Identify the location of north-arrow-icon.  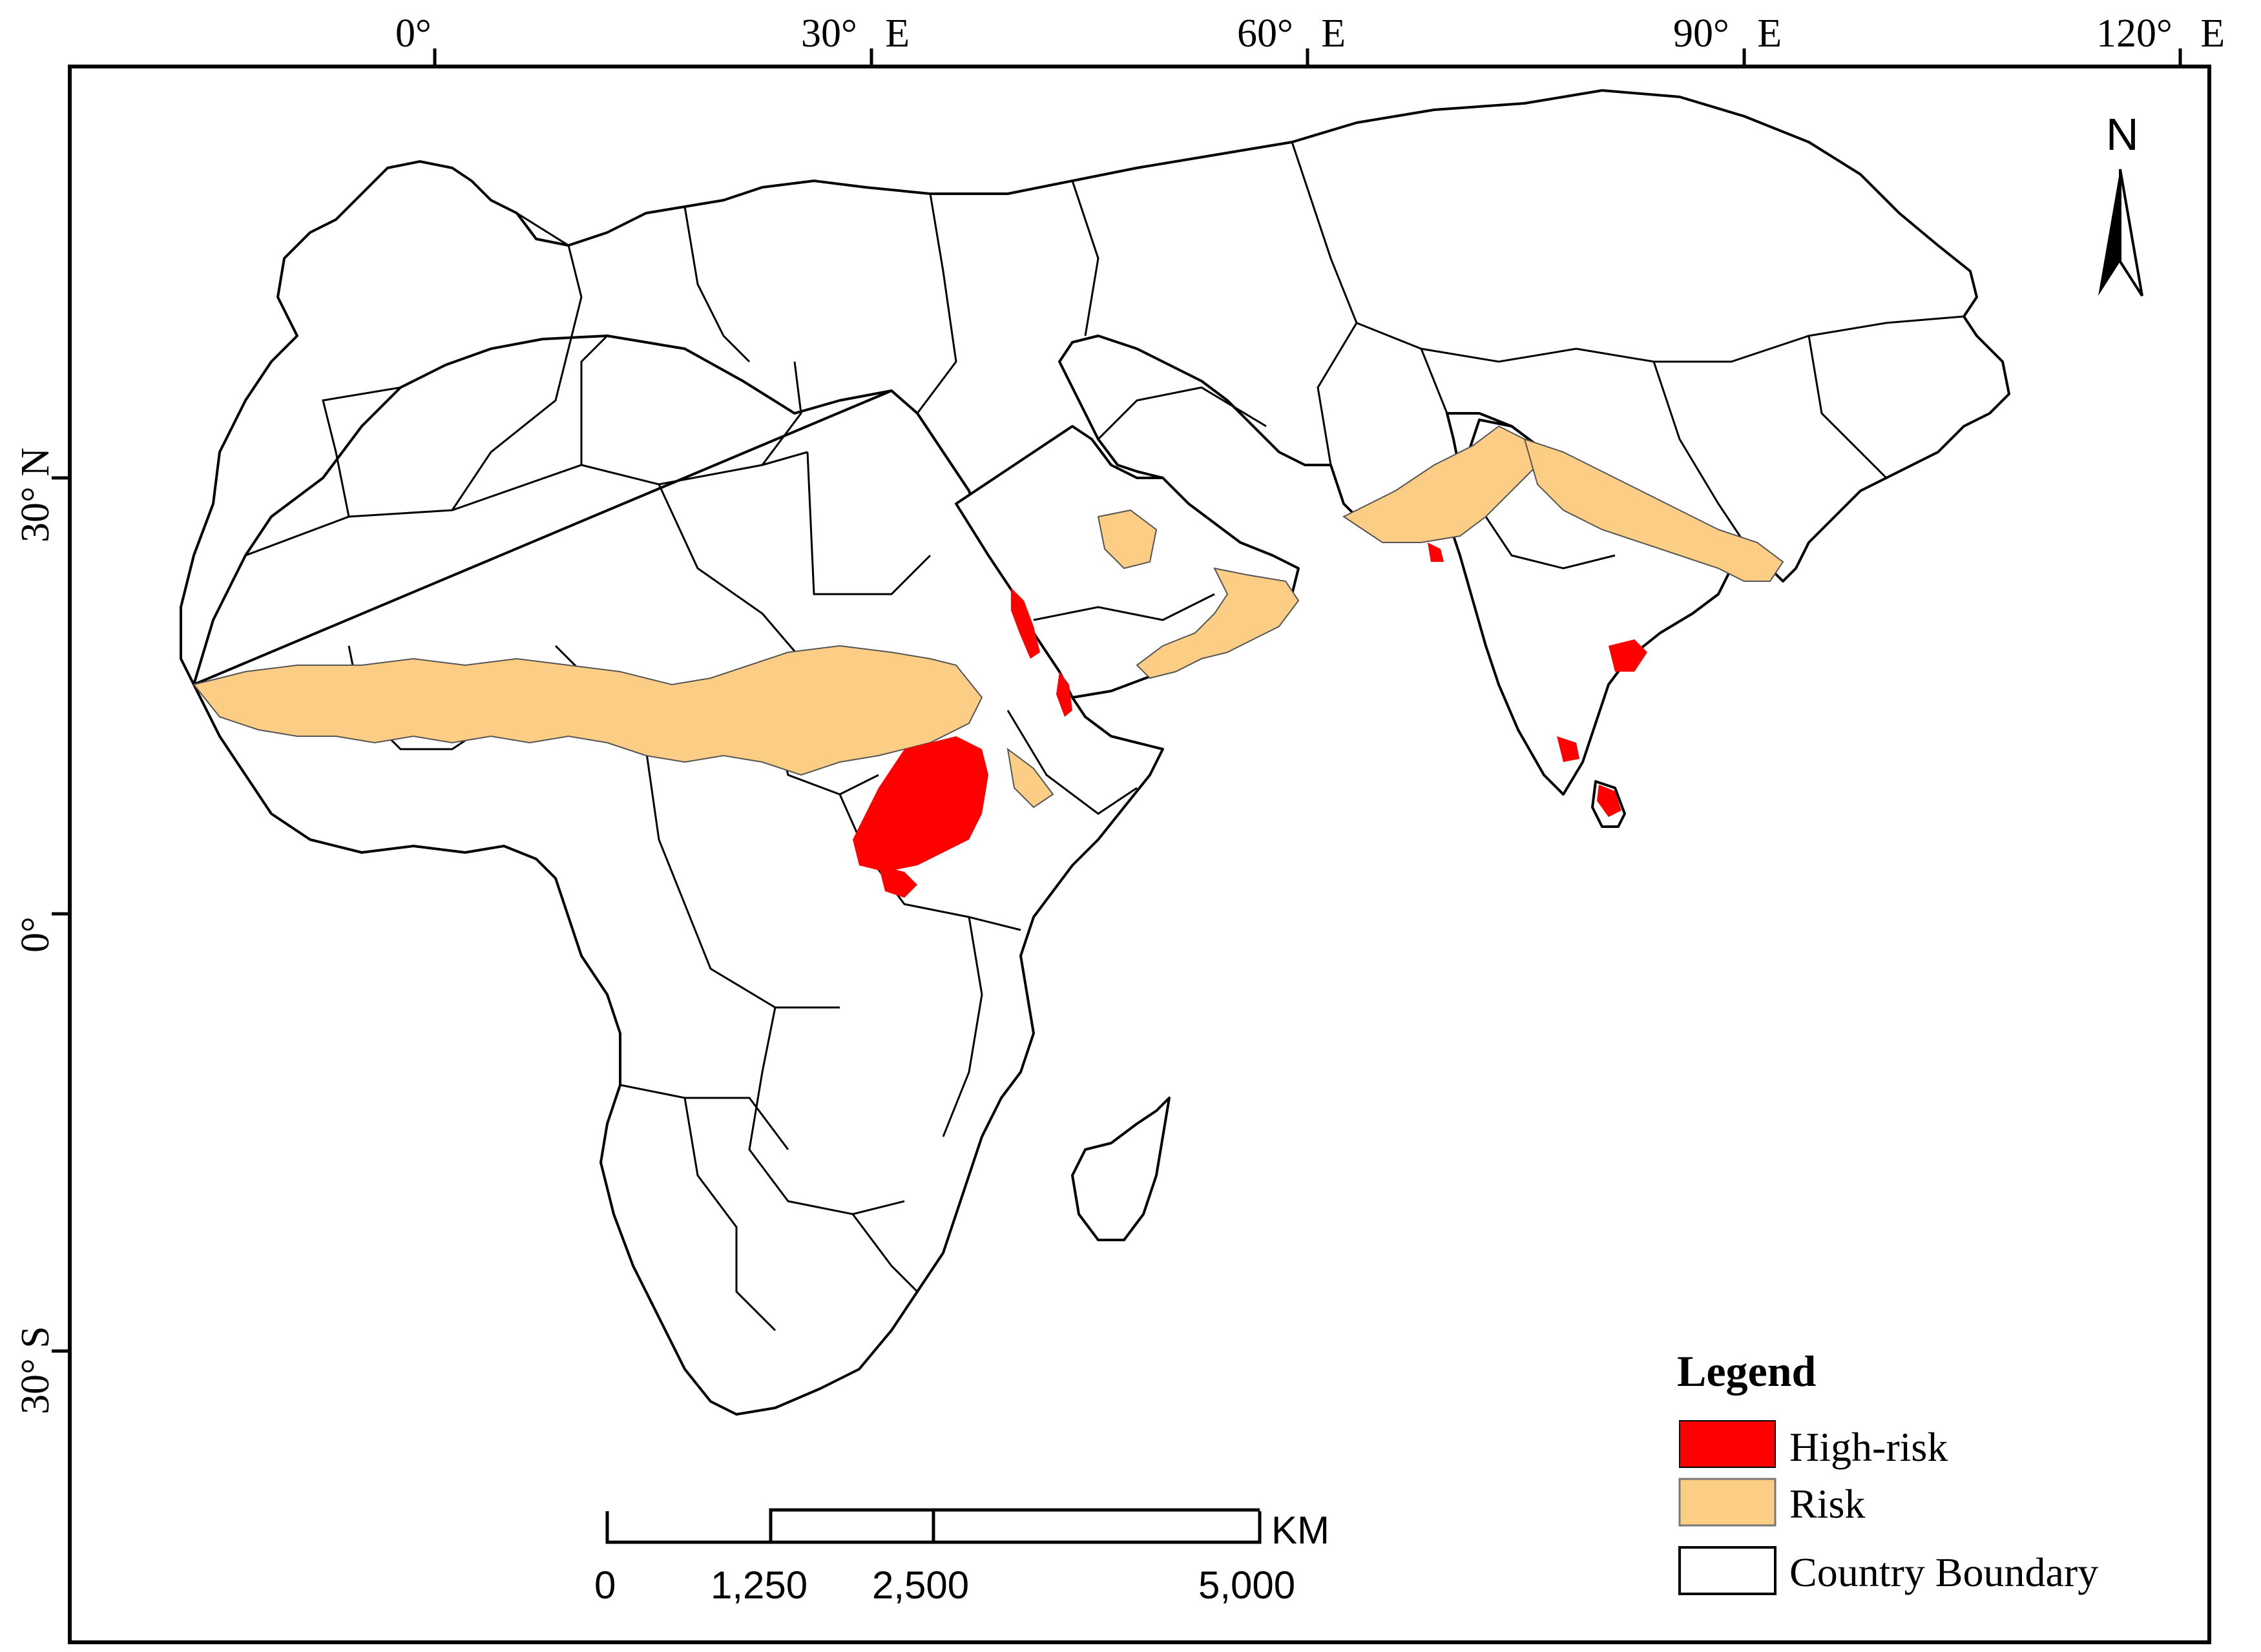
(2120, 233).